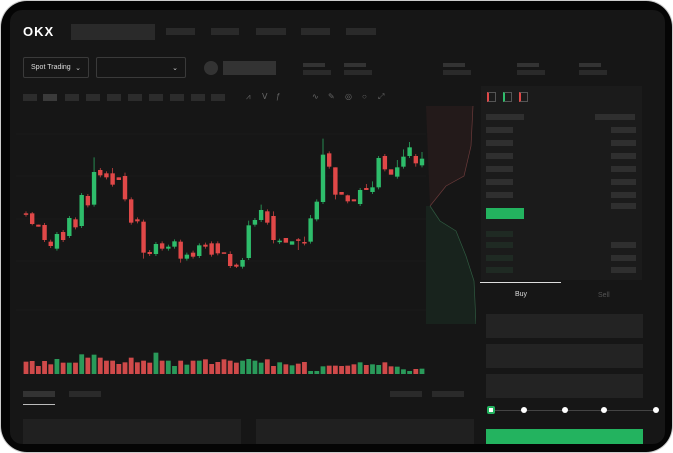 The width and height of the screenshot is (673, 453). What do you see at coordinates (39, 31) in the screenshot?
I see `okx-logo: OKX` at bounding box center [39, 31].